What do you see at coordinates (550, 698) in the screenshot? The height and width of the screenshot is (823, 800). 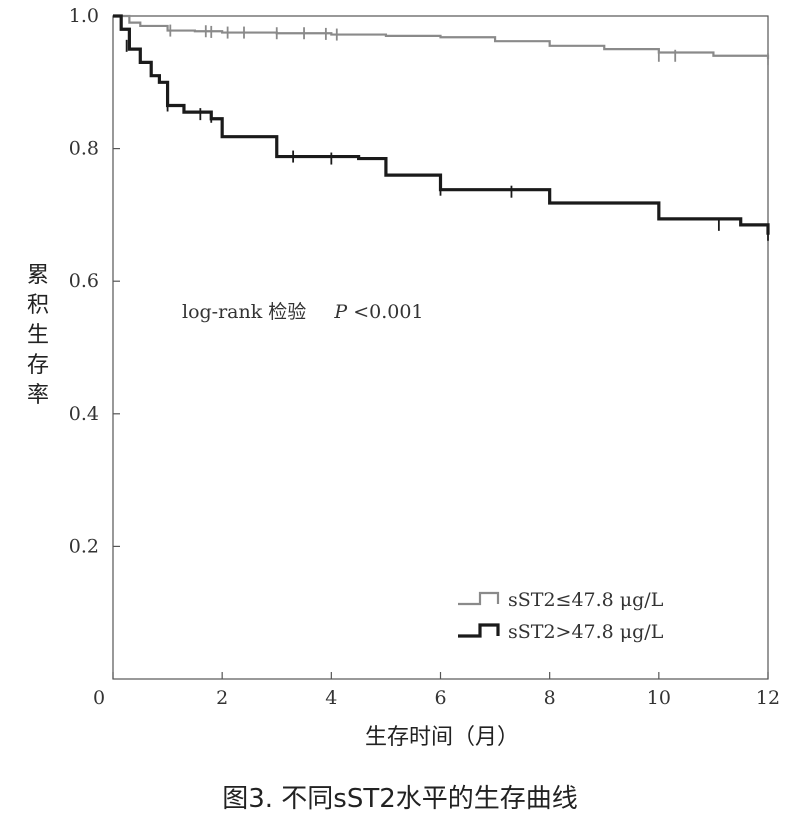 I see `x-tick-label: 8` at bounding box center [550, 698].